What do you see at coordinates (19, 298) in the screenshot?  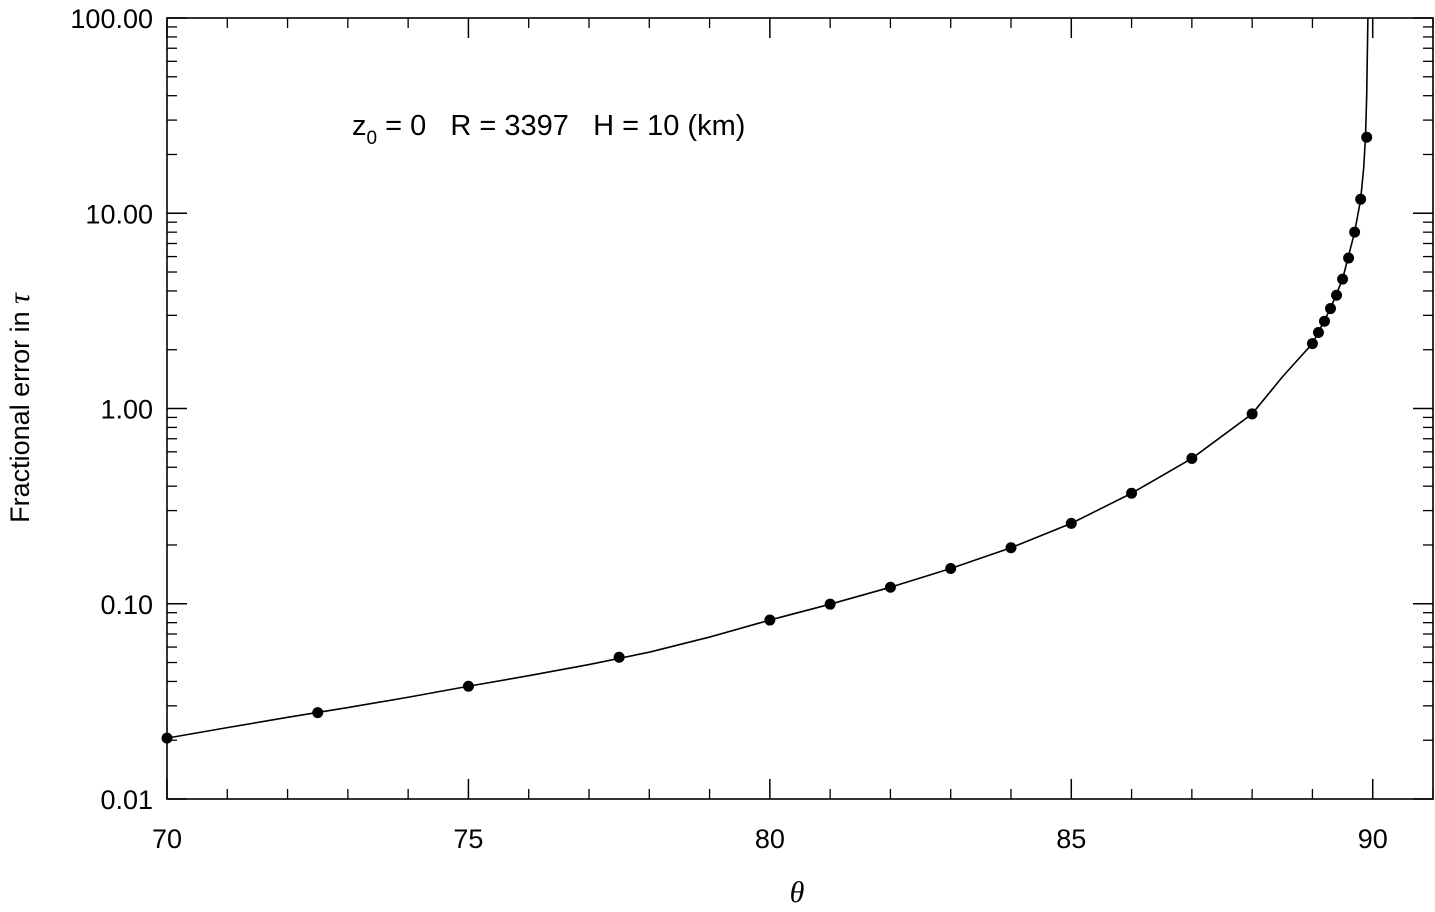 I see `y-axis-title-symbol: τ` at bounding box center [19, 298].